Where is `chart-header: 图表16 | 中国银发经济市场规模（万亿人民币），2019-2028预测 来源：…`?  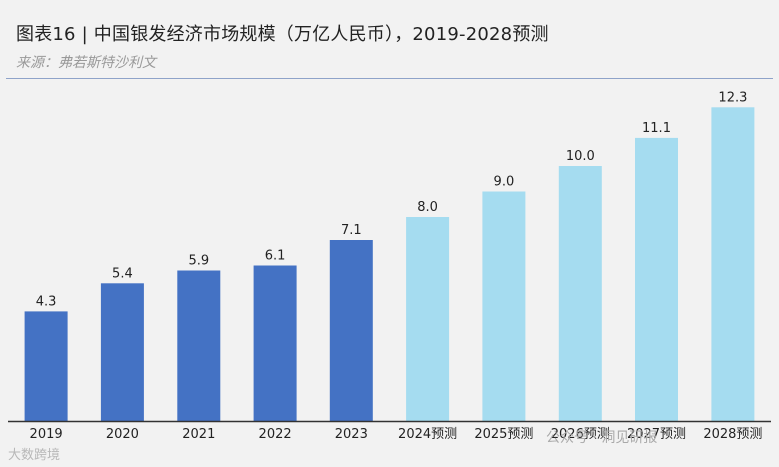 chart-header: 图表16 | 中国银发经济市场规模（万亿人民币），2019-2028预测 来源：… is located at coordinates (396, 46).